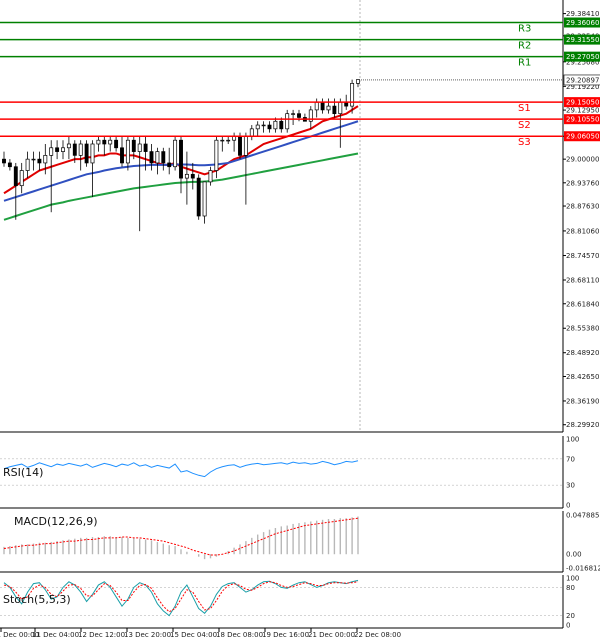 Image resolution: width=600 pixels, height=643 pixels. What do you see at coordinates (582, 207) in the screenshot?
I see `price-tick-label: 28.87630` at bounding box center [582, 207].